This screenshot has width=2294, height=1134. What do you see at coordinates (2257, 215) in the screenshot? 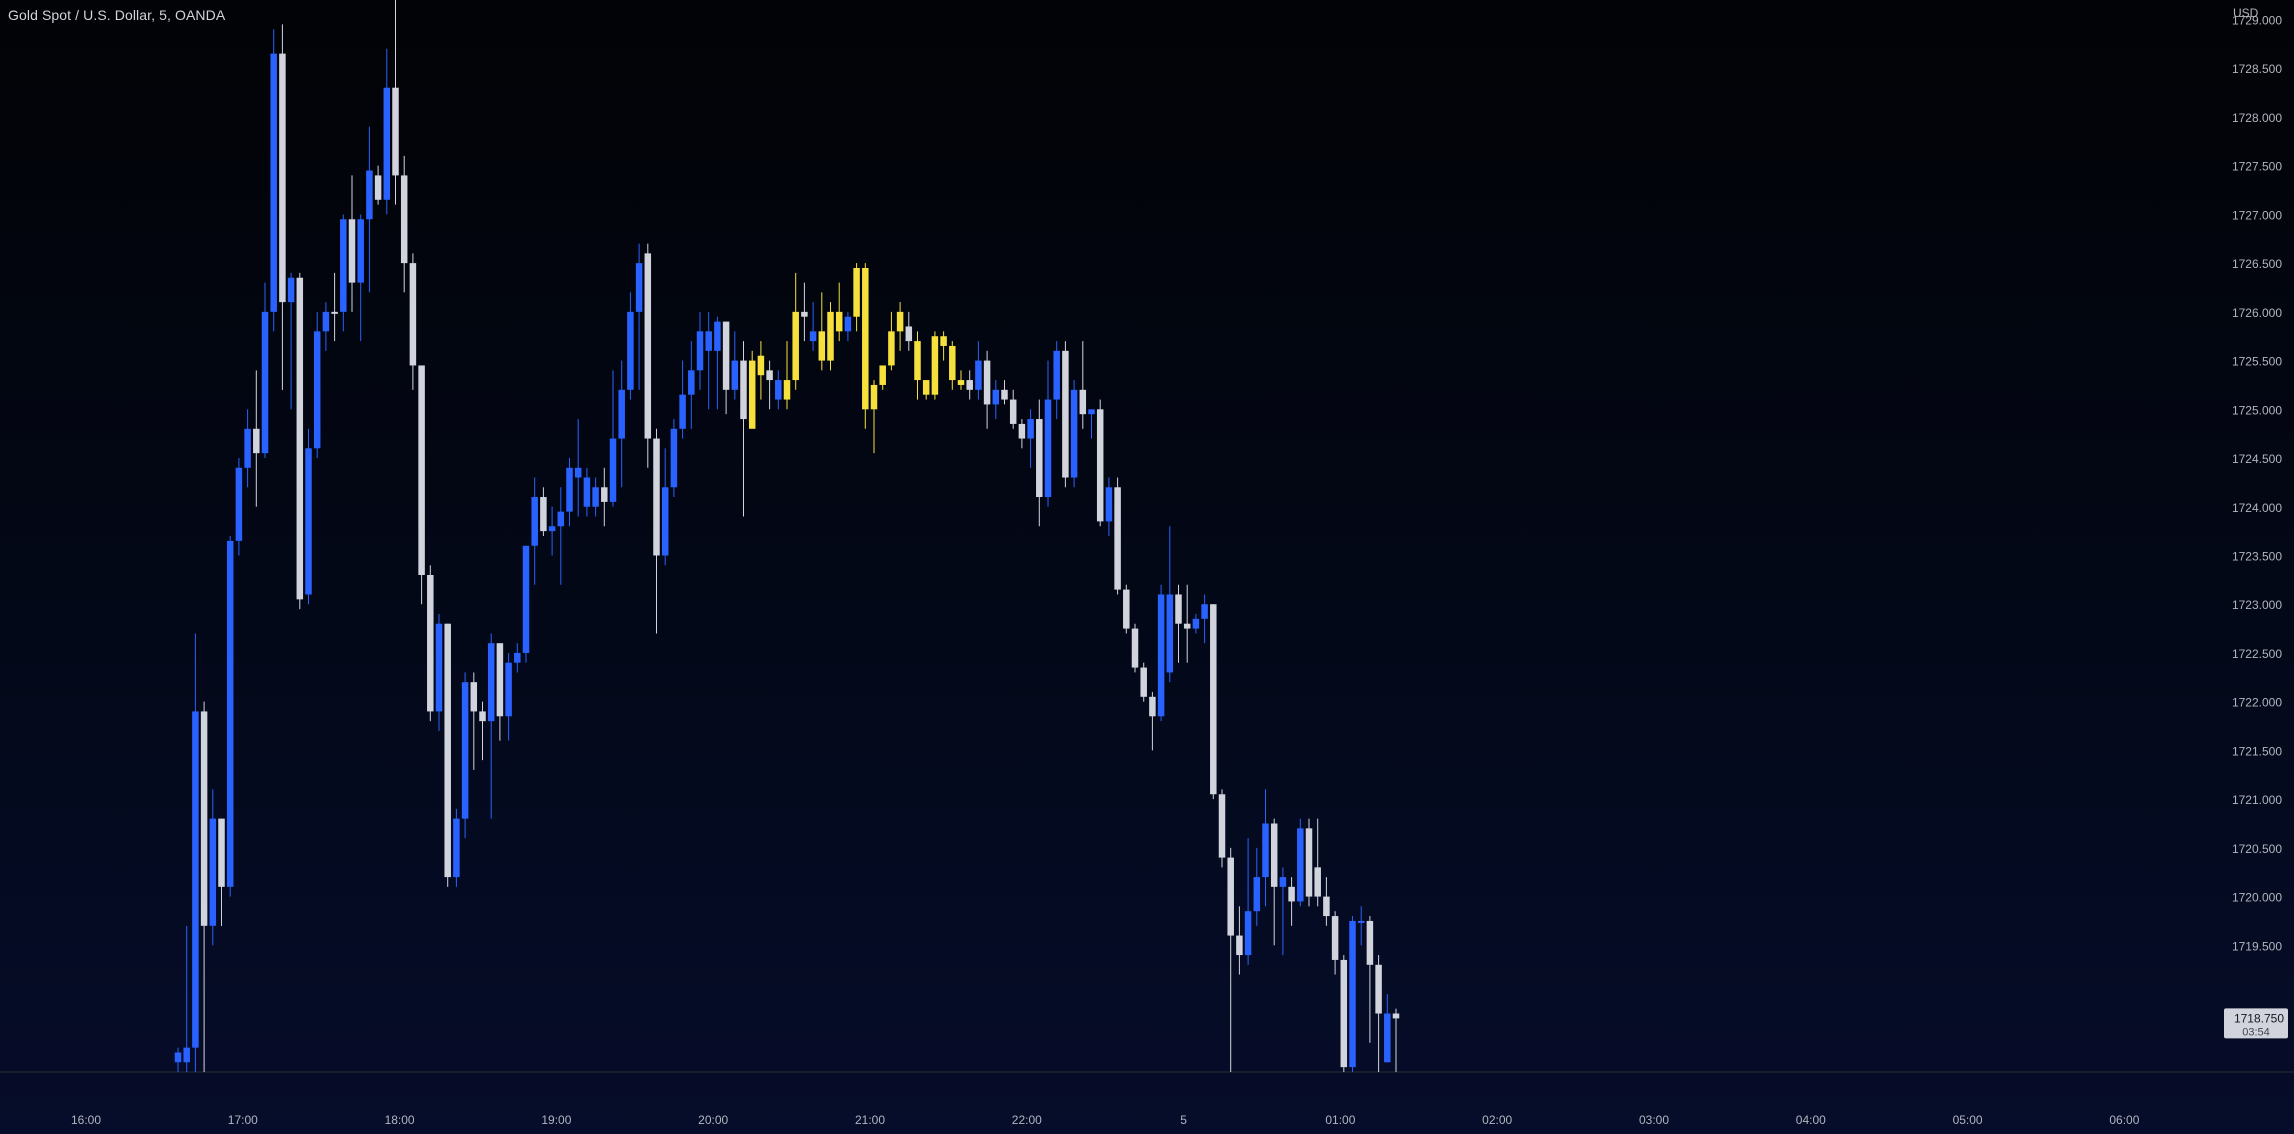
I see `price-tick-label: 1727.000` at bounding box center [2257, 215].